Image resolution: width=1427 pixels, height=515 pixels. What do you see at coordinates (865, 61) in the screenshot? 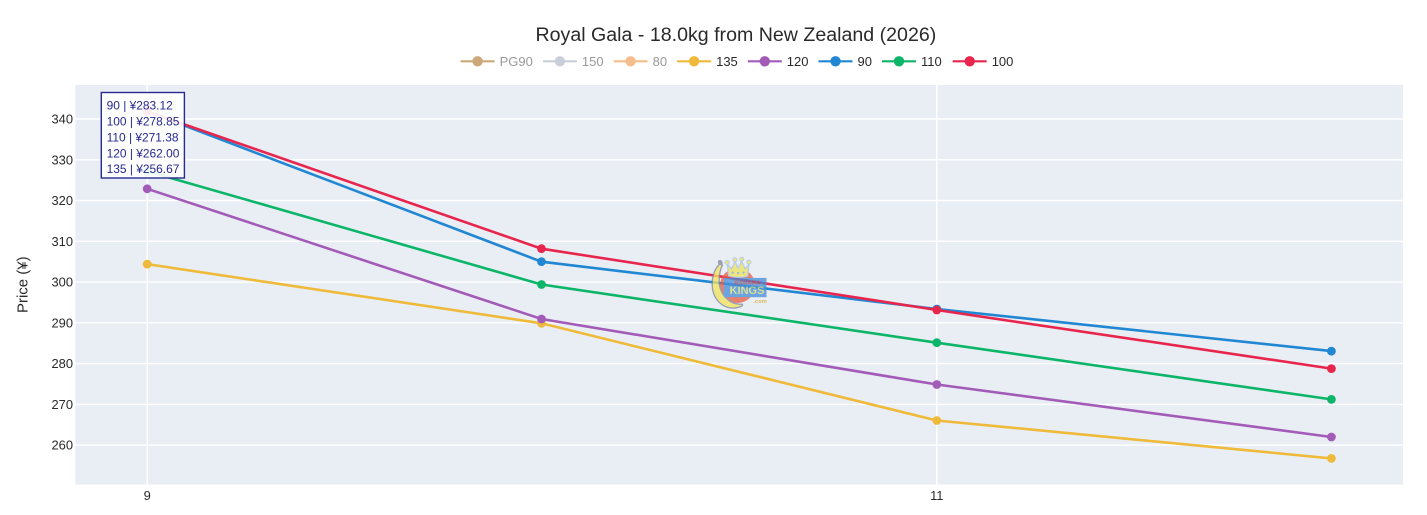
I see `svg-text: 90` at bounding box center [865, 61].